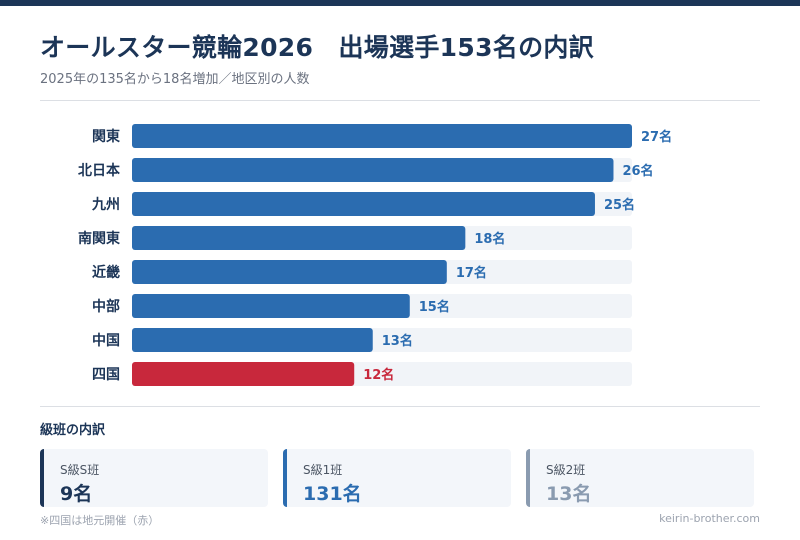 The height and width of the screenshot is (540, 800). Describe the element at coordinates (569, 494) in the screenshot. I see `card-value: 13名` at that location.